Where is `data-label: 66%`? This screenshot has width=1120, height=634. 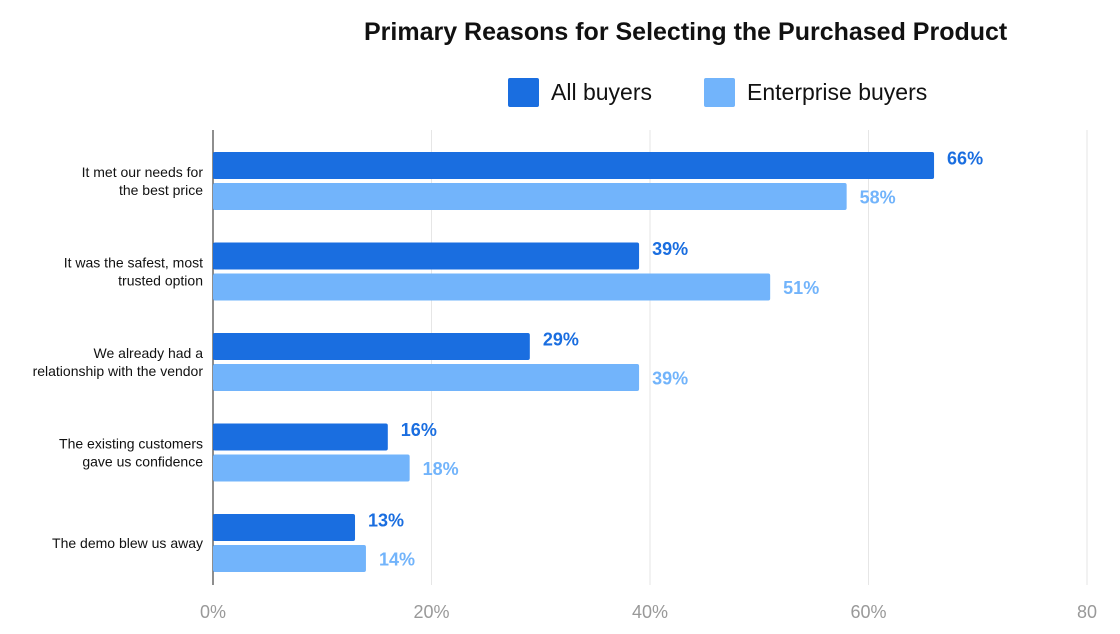 data-label: 66% is located at coordinates (965, 159).